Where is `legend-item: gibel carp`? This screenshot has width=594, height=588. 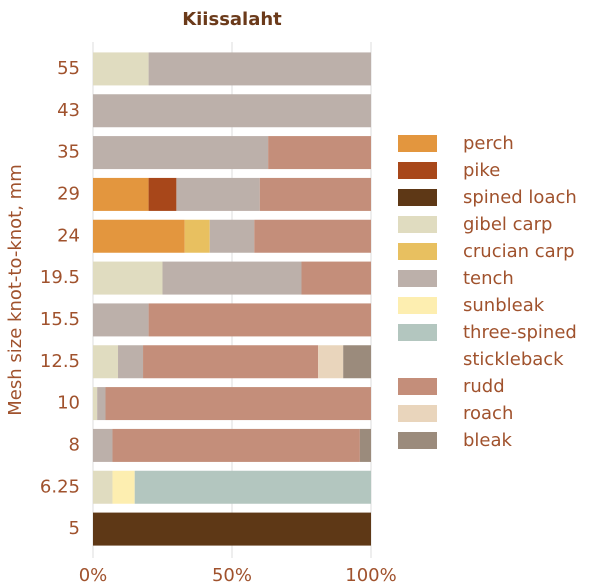
legend-item: gibel carp is located at coordinates (496, 224).